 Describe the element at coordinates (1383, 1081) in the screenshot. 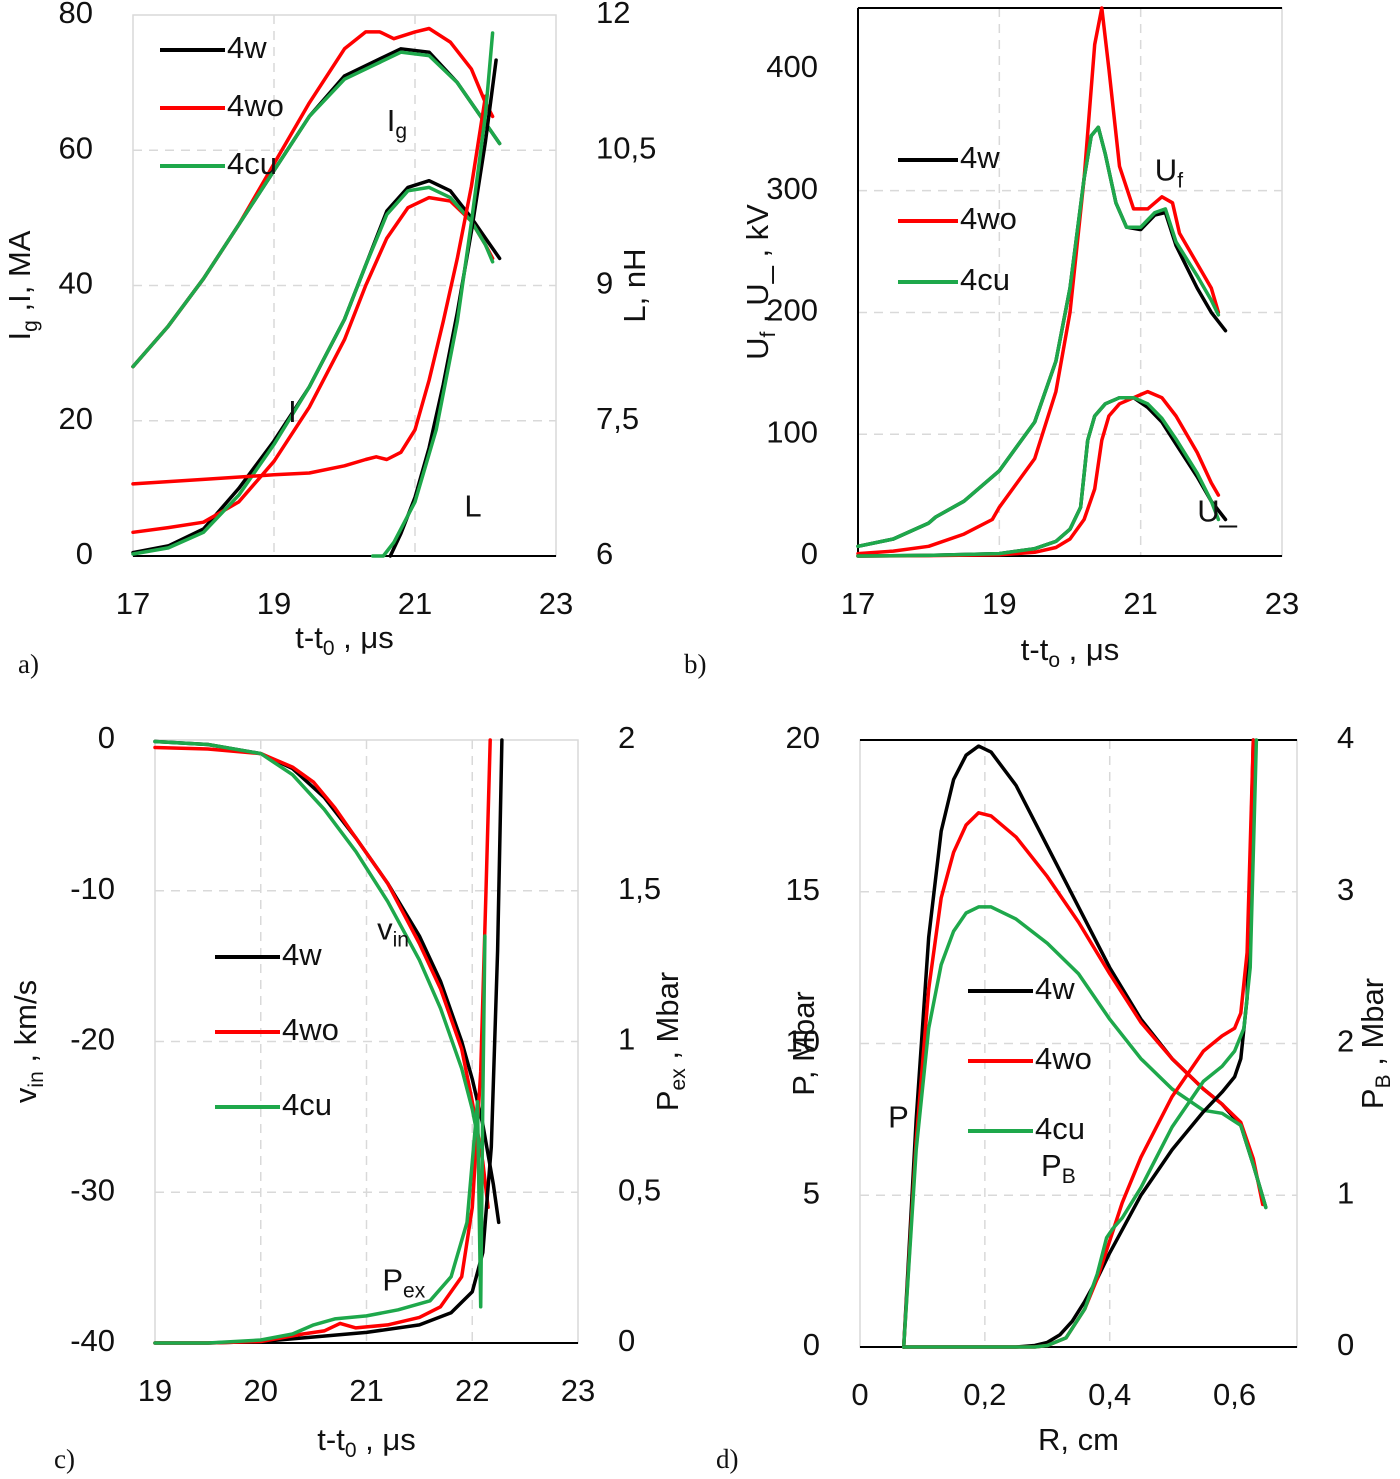

I see `y-axis-label-right-sub: B` at that location.